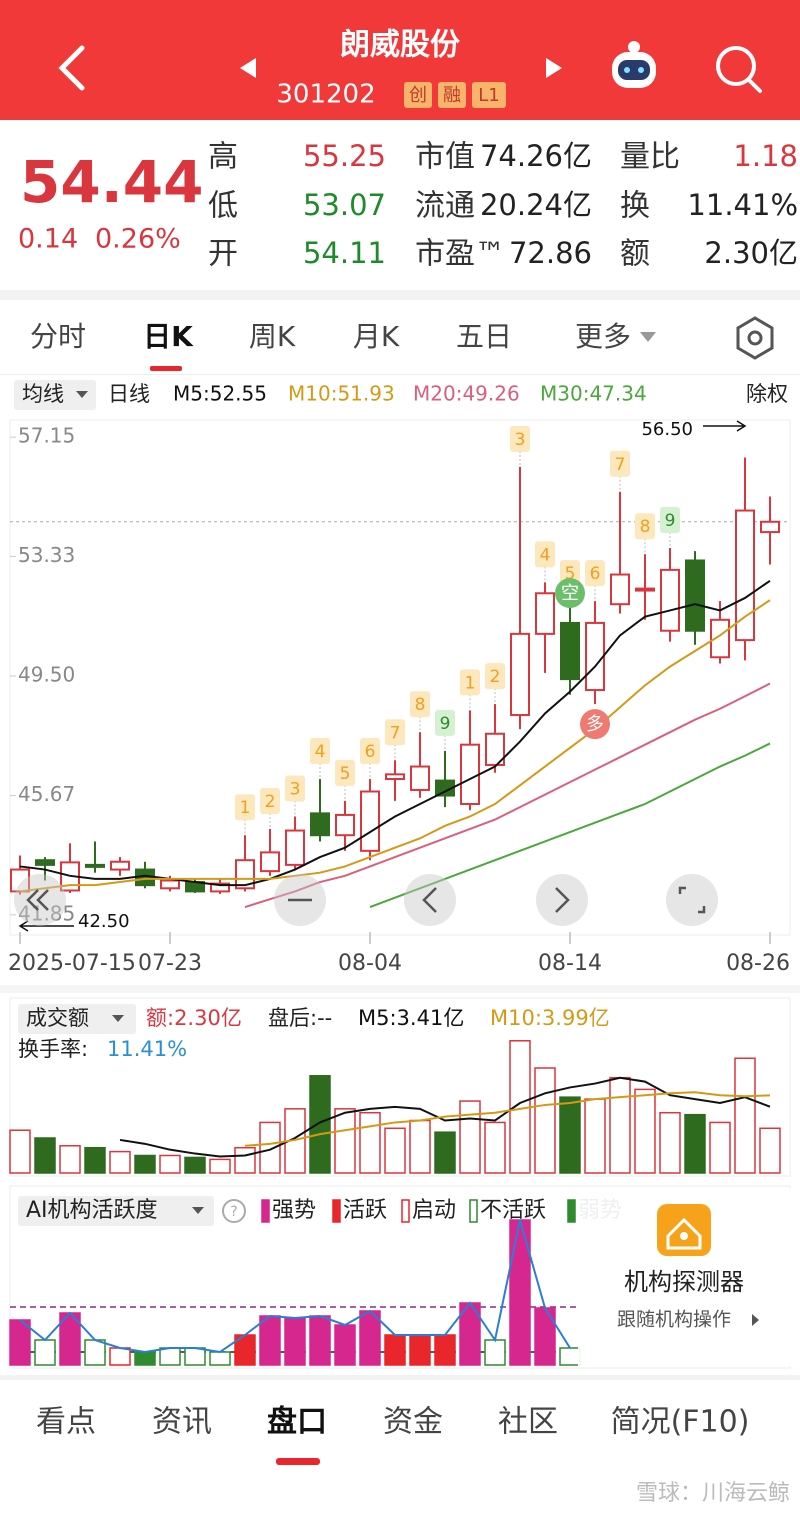 This screenshot has width=800, height=1519. What do you see at coordinates (376, 336) in the screenshot?
I see `tab: 月K` at bounding box center [376, 336].